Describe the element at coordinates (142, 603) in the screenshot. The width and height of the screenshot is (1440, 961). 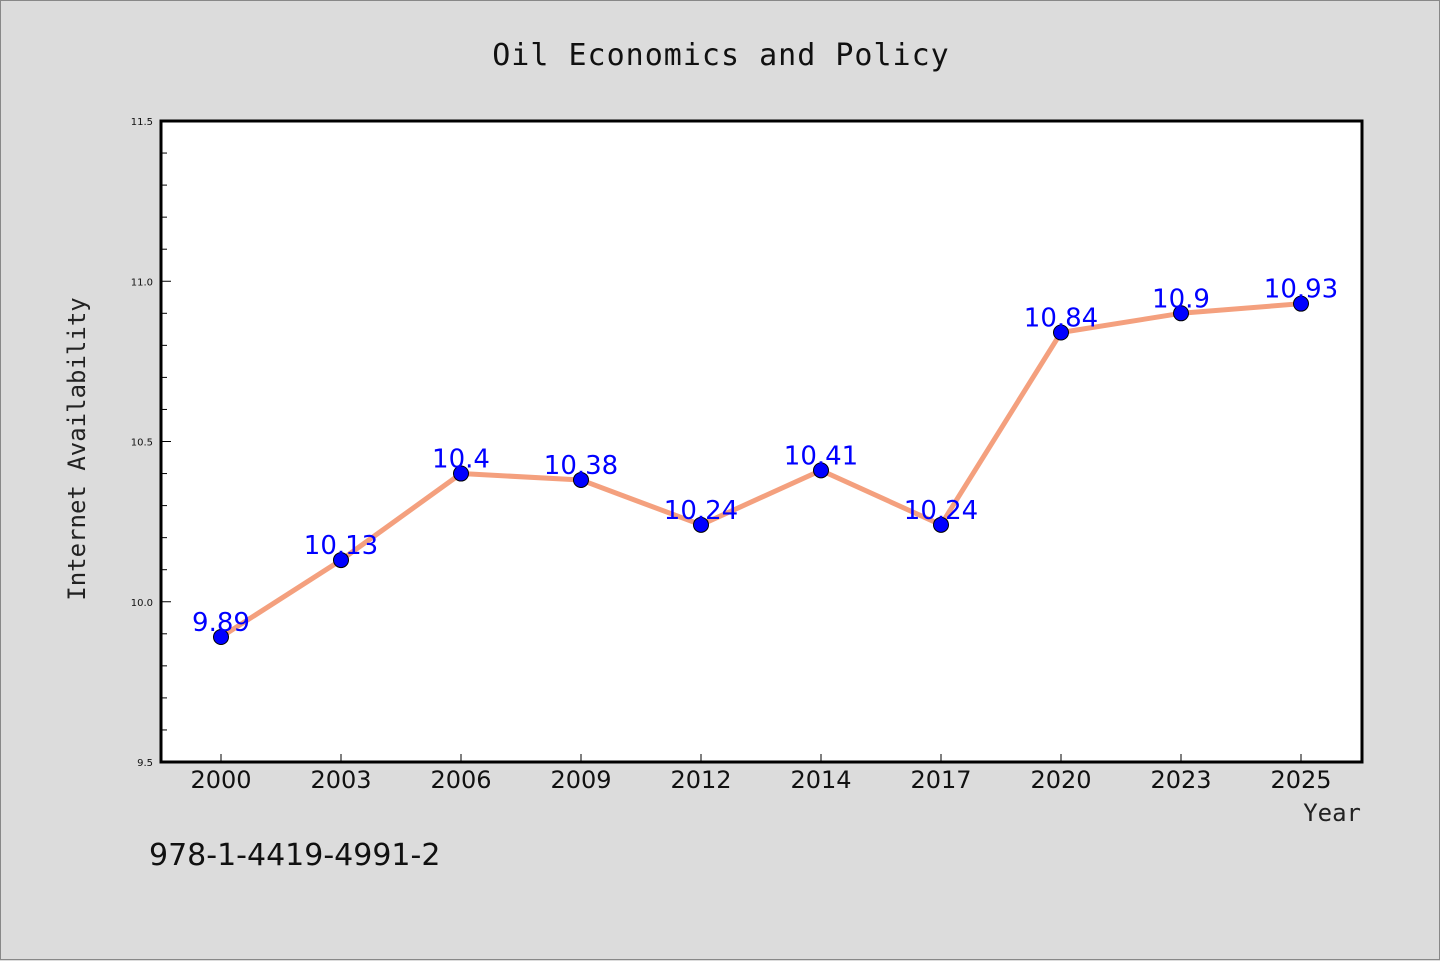
I see `y-tick-label: 10.0` at that location.